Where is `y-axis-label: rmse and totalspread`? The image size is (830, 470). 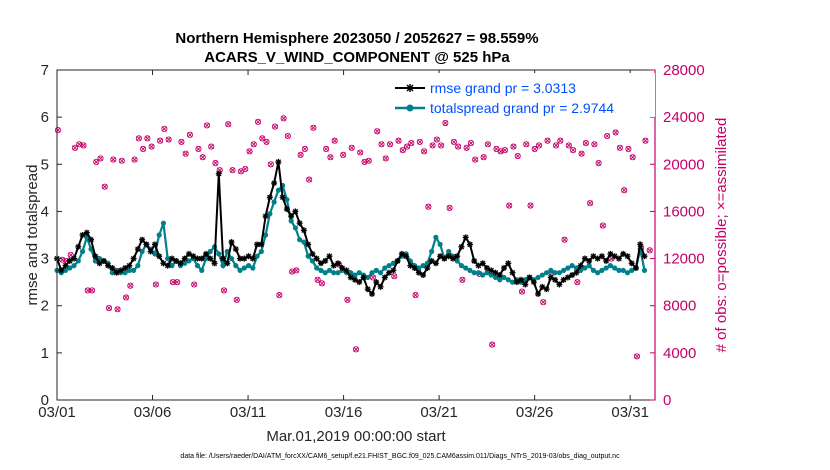
y-axis-label: rmse and totalspread is located at coordinates (32, 235).